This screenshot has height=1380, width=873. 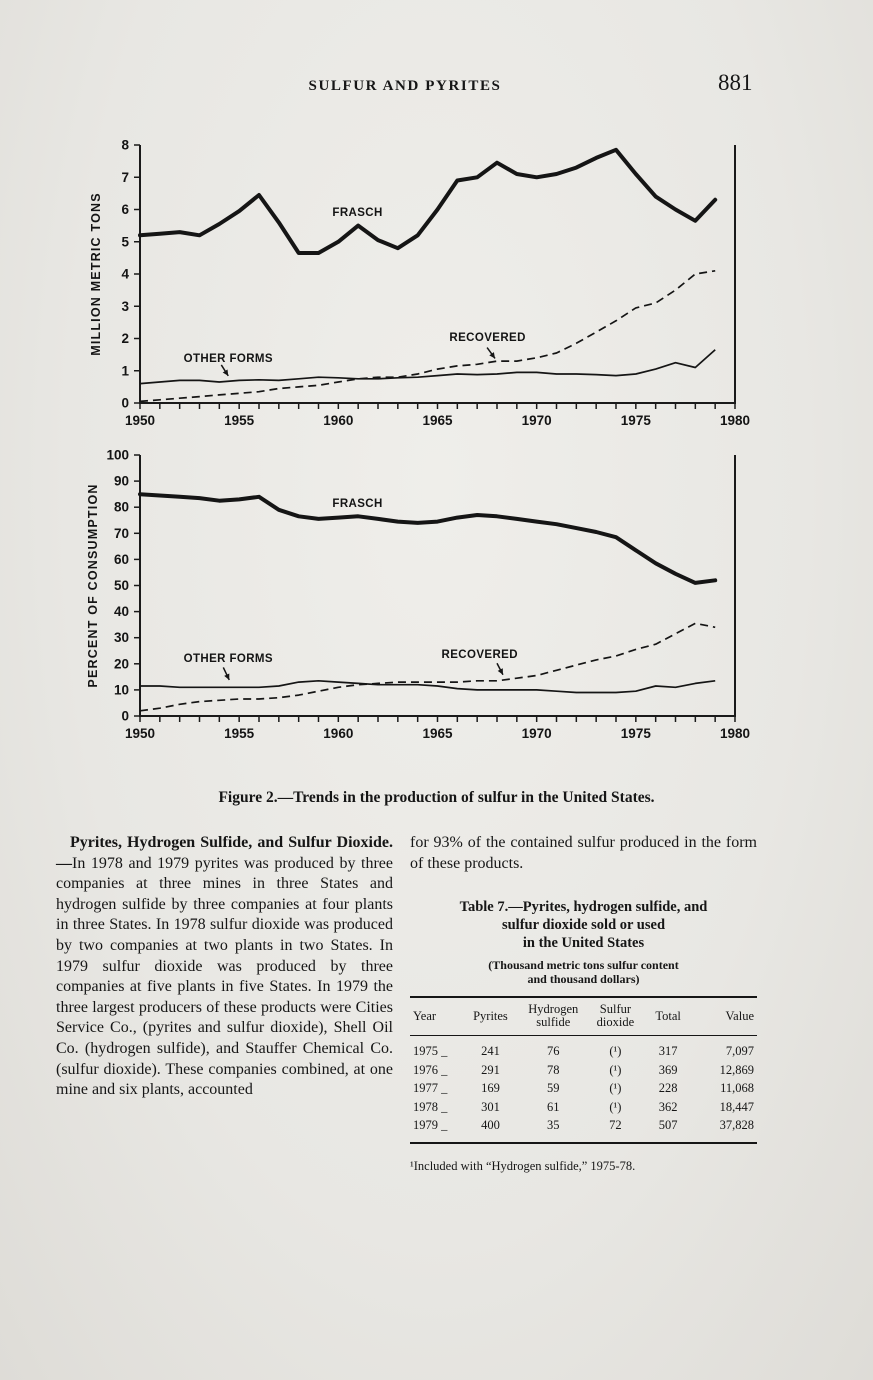 I want to click on table-col-header: Year, so click(x=436, y=1017).